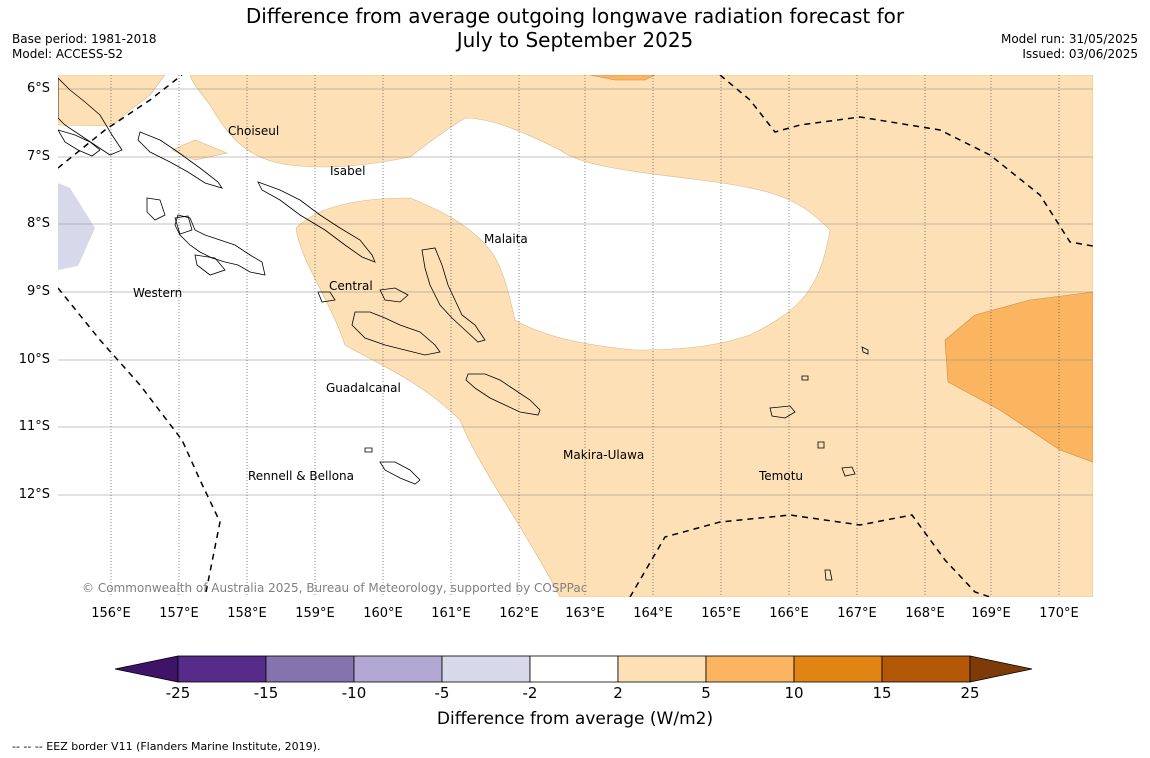 The image size is (1150, 758). What do you see at coordinates (882, 693) in the screenshot?
I see `colorbar-tick: 15` at bounding box center [882, 693].